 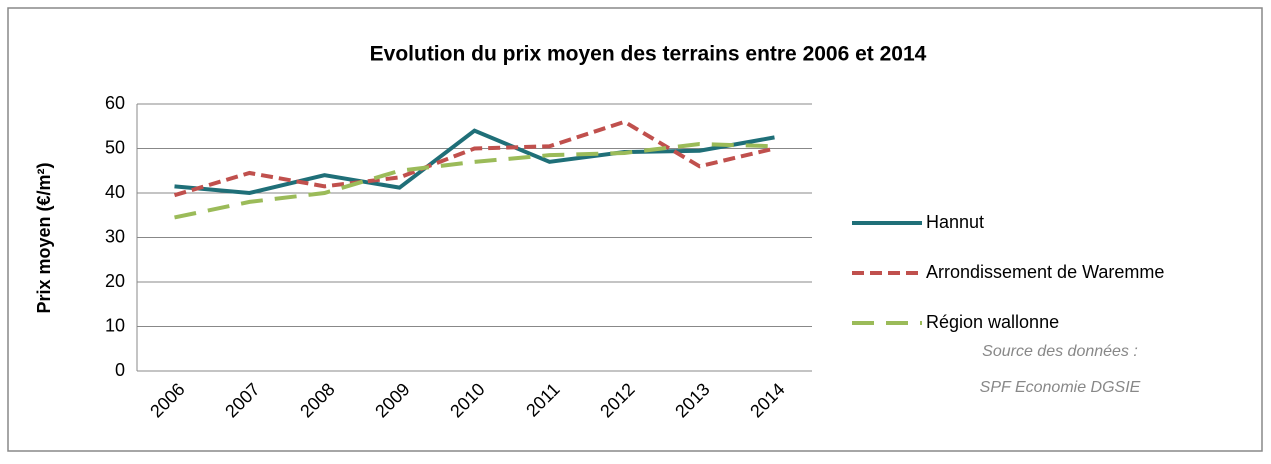 I want to click on legend-label: Arrondissement de Waremme, so click(x=1045, y=272).